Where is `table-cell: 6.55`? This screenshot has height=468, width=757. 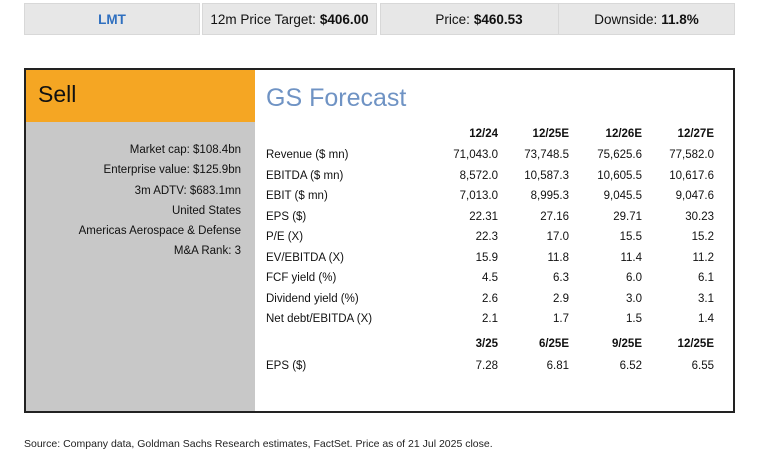
table-cell: 6.55 is located at coordinates (702, 366).